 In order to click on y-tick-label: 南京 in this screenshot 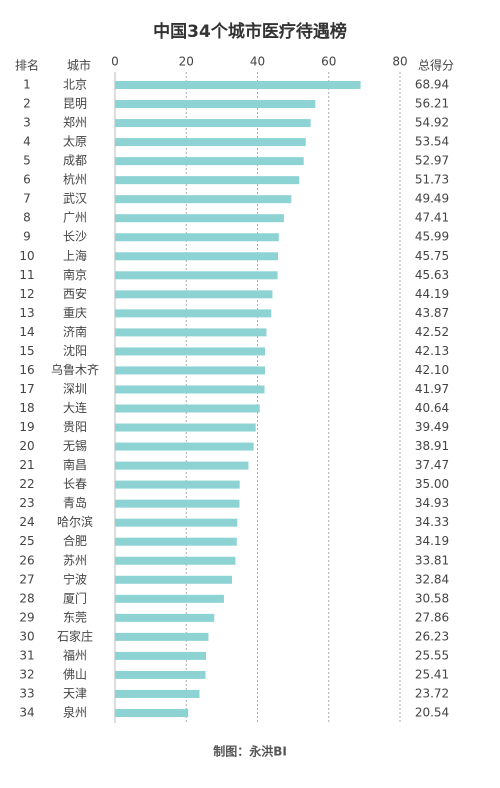, I will do `click(75, 274)`.